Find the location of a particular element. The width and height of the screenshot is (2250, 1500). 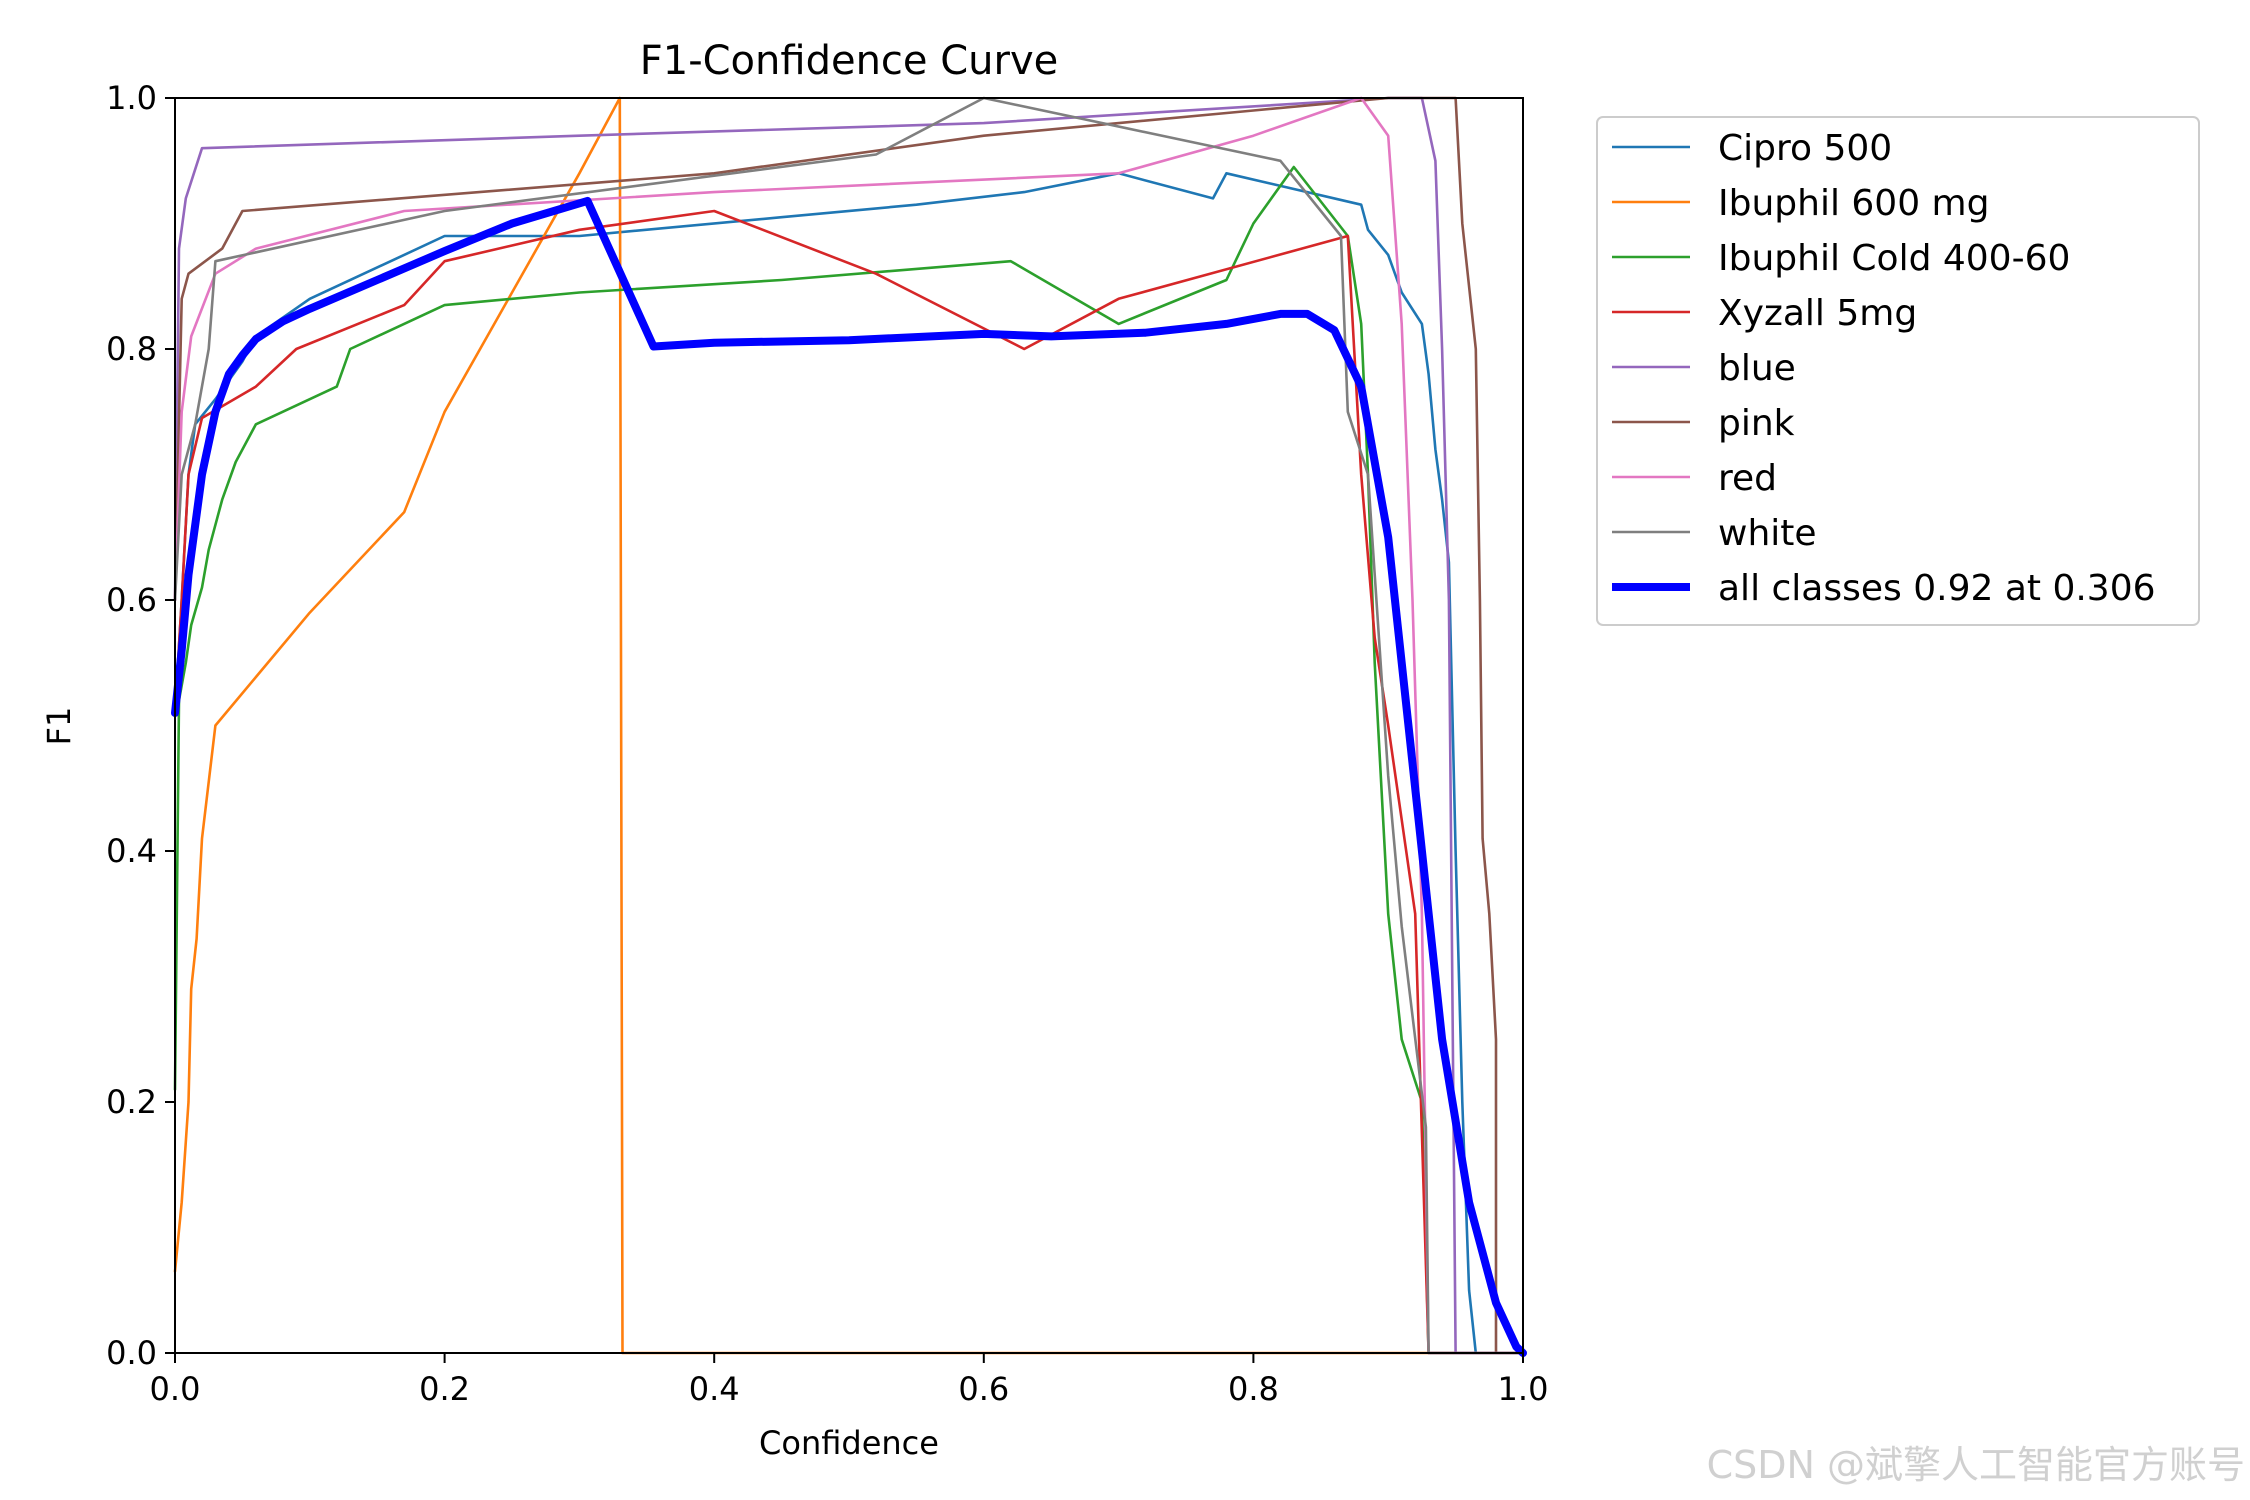

legend-frame is located at coordinates (1898, 371).